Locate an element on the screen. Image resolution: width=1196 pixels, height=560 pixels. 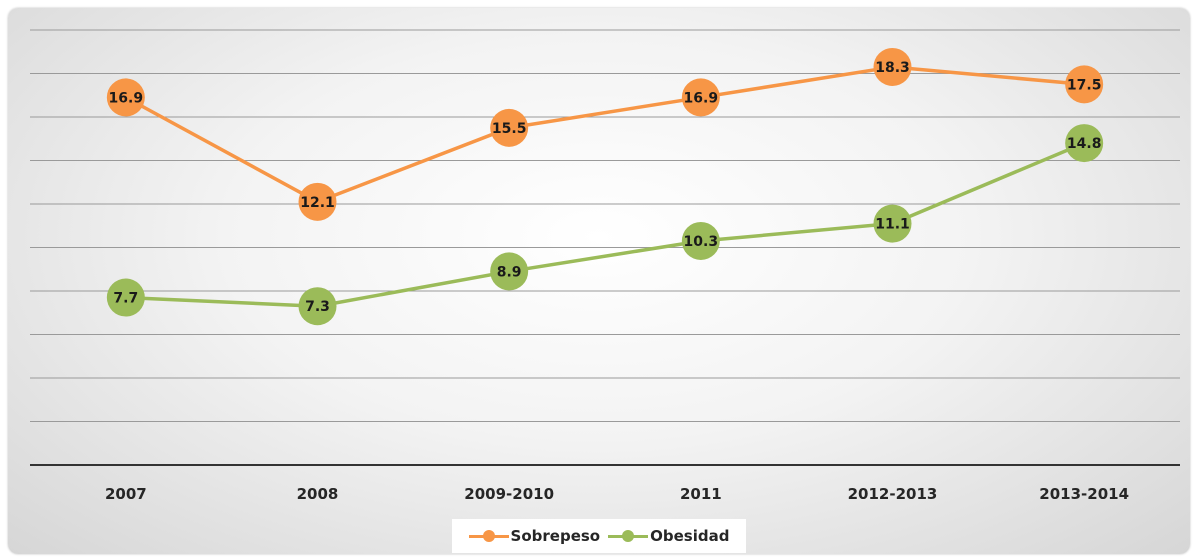
legend-item-sobrepeso: Sobrepeso is located at coordinates (534, 536).